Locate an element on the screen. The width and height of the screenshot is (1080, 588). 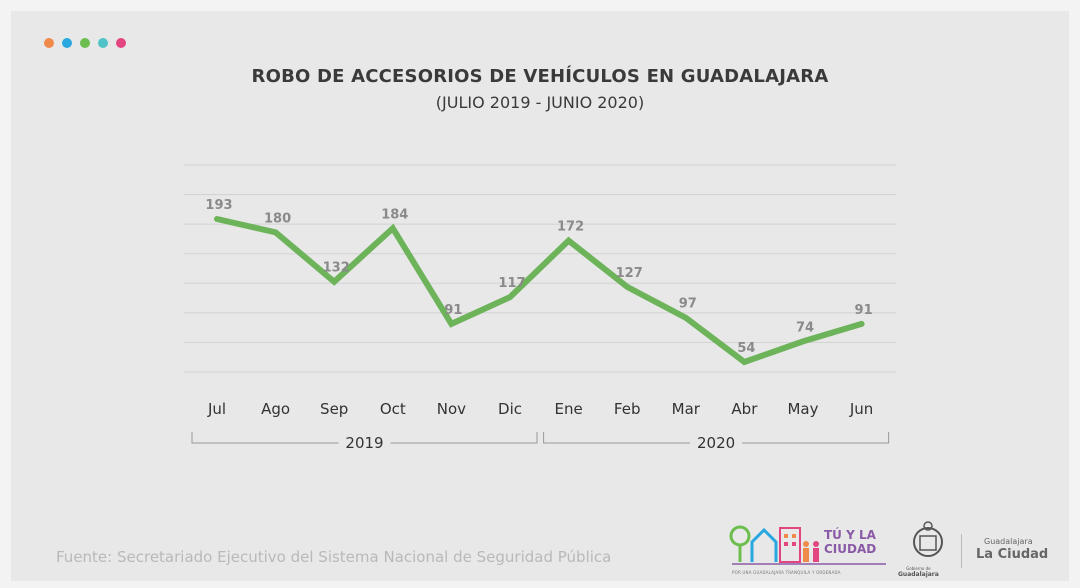
group-label: 2020 is located at coordinates (716, 443).